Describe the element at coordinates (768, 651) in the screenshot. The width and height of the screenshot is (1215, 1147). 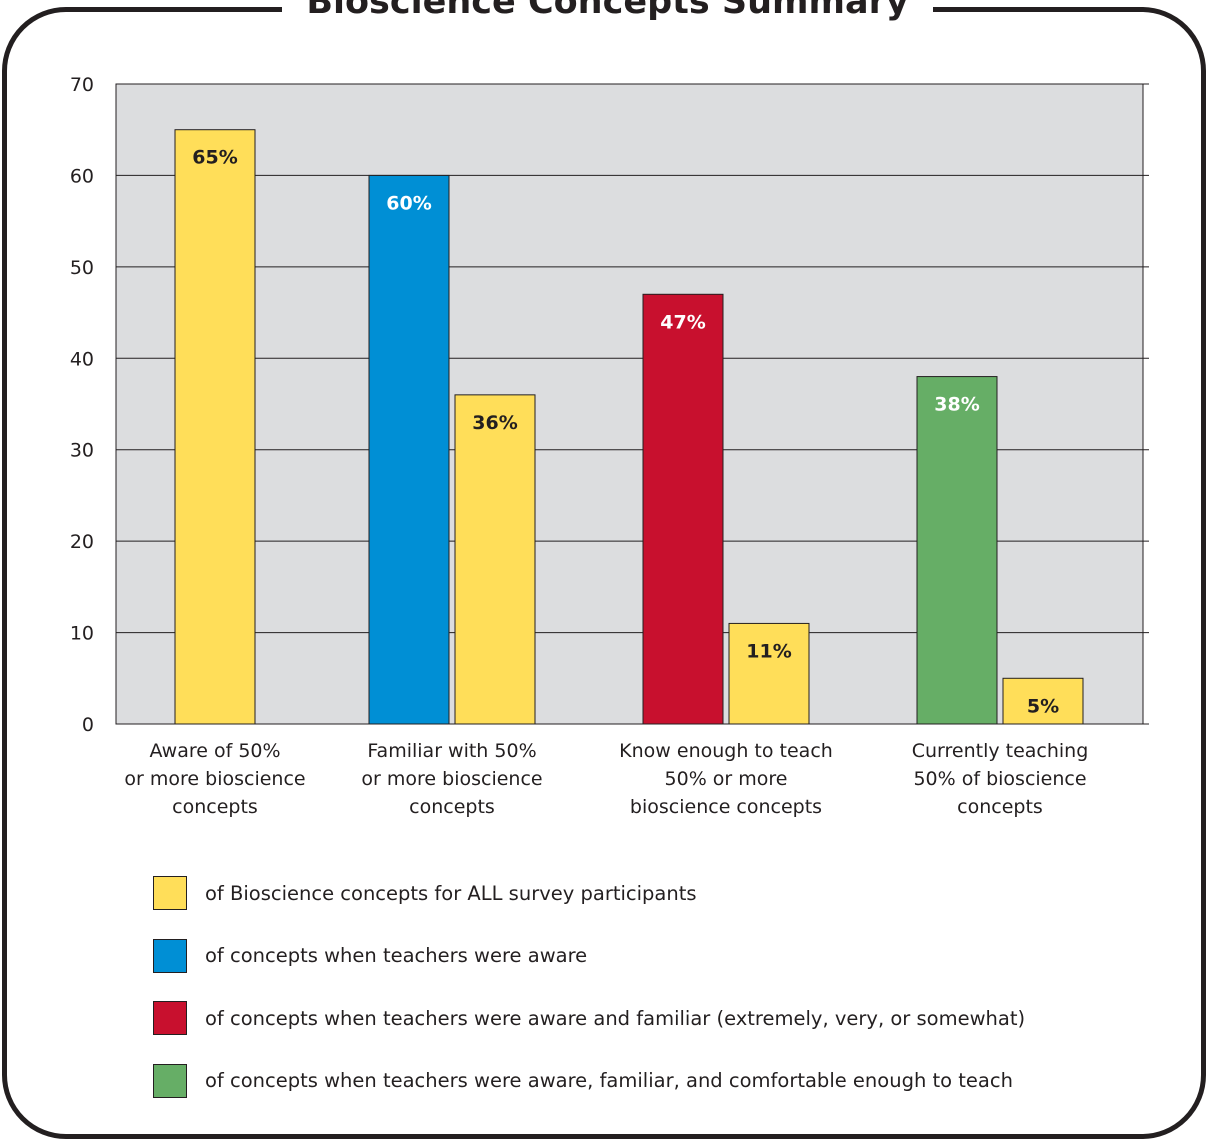
I see `data-label: 11%` at that location.